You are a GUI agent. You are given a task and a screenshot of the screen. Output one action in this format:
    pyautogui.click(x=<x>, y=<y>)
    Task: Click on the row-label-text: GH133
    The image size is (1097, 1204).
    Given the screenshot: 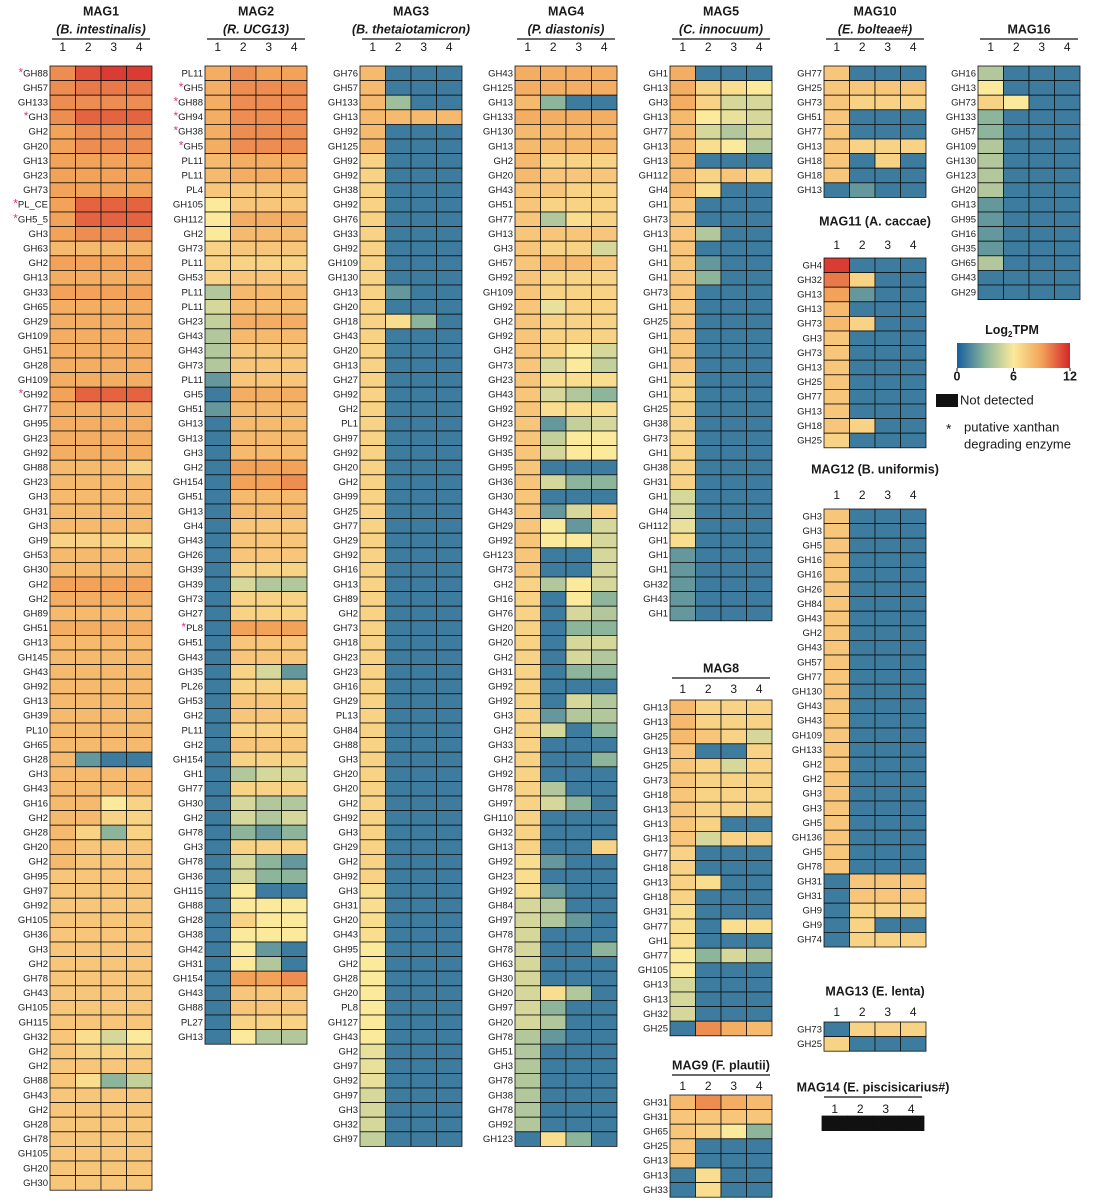 What is the action you would take?
    pyautogui.click(x=33, y=102)
    